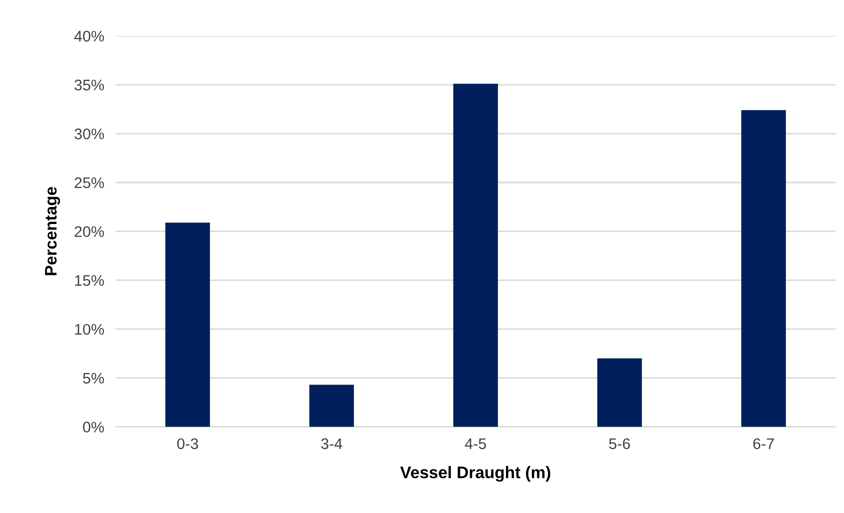  Describe the element at coordinates (619, 444) in the screenshot. I see `x-tick-label: 5-6` at that location.